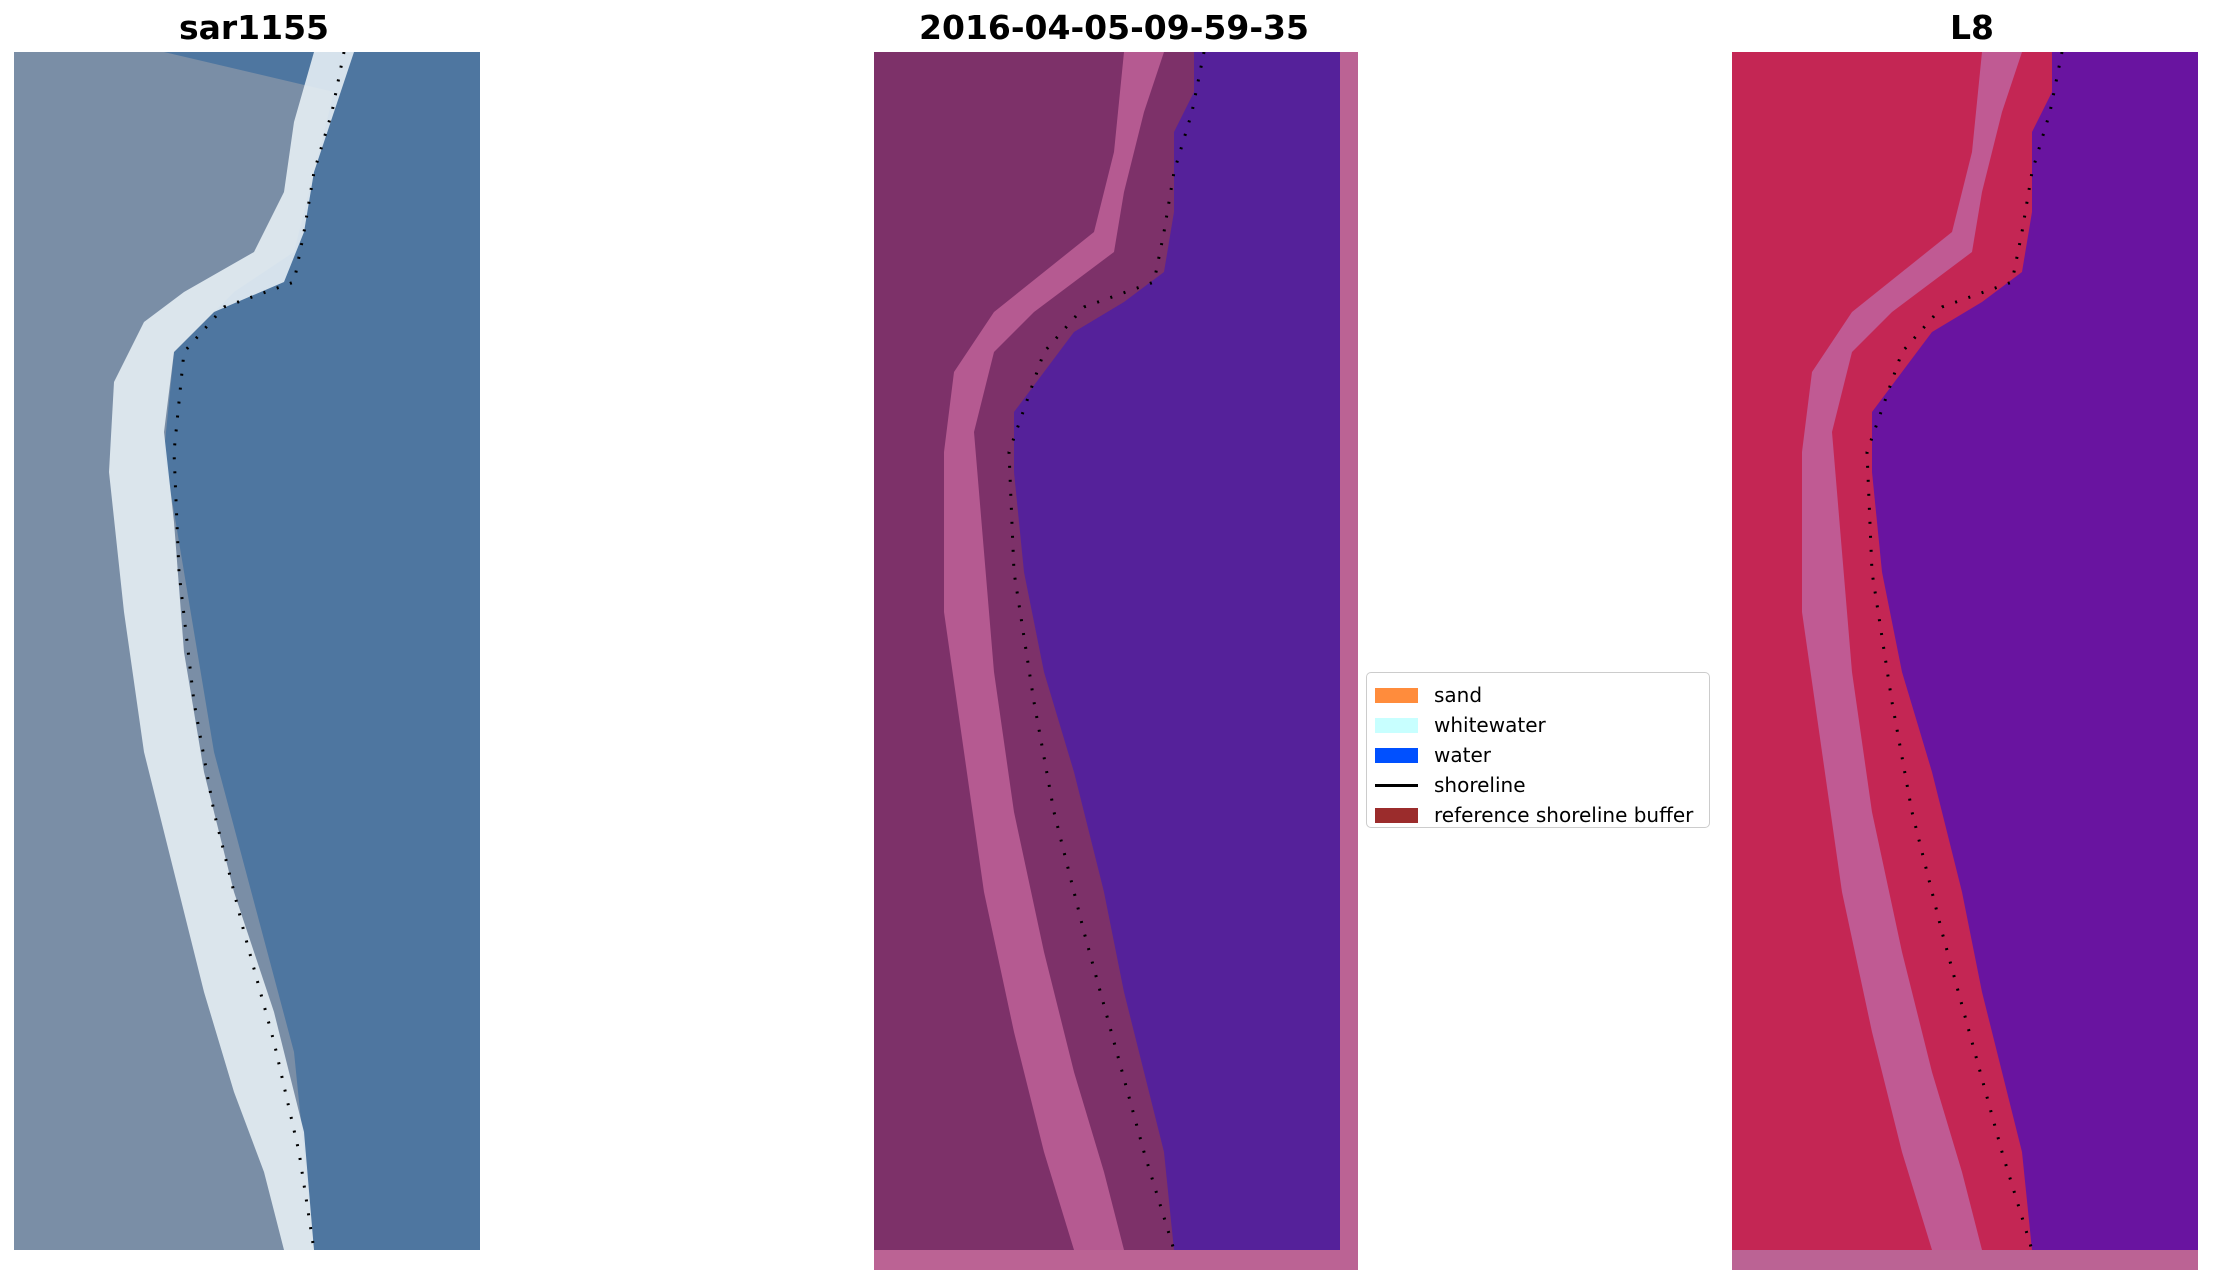 This screenshot has height=1283, width=2227. I want to click on legend-item-water: water, so click(1433, 755).